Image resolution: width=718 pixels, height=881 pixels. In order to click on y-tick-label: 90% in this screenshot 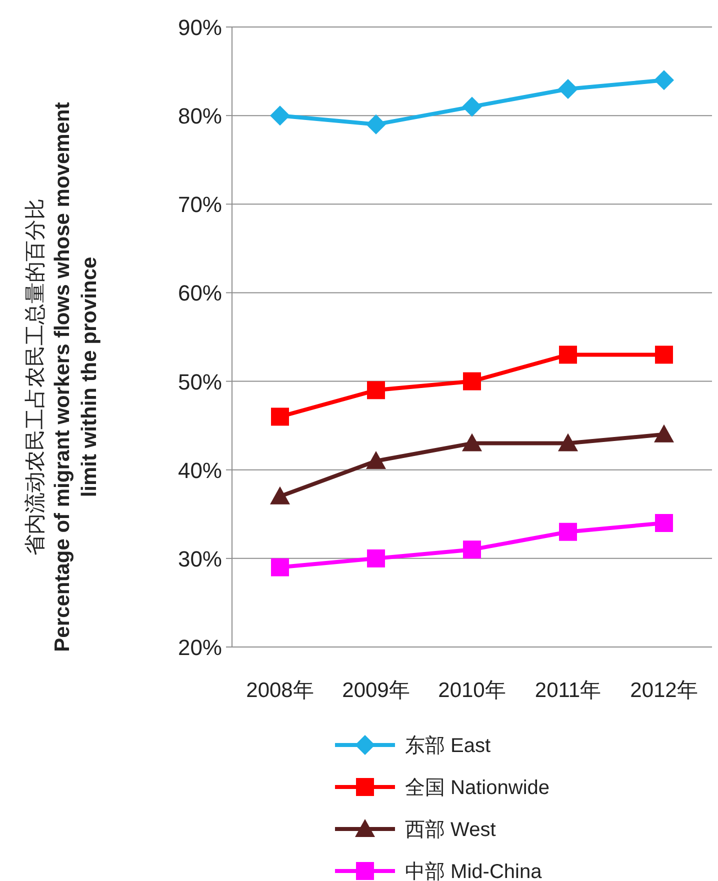, I will do `click(200, 27)`.